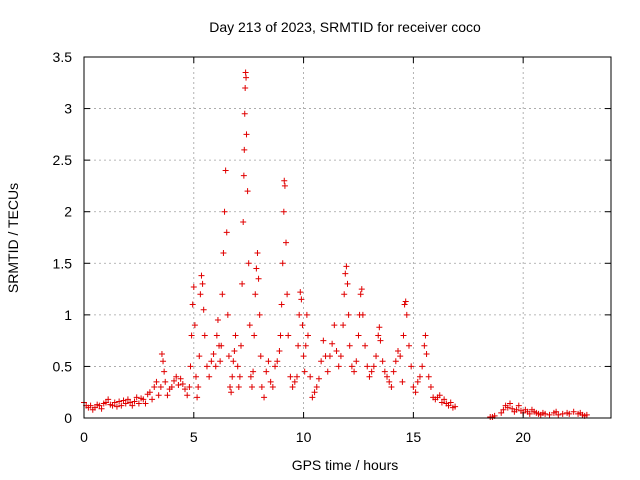 This screenshot has width=640, height=480. Describe the element at coordinates (68, 418) in the screenshot. I see `y-tick-label: 0` at that location.